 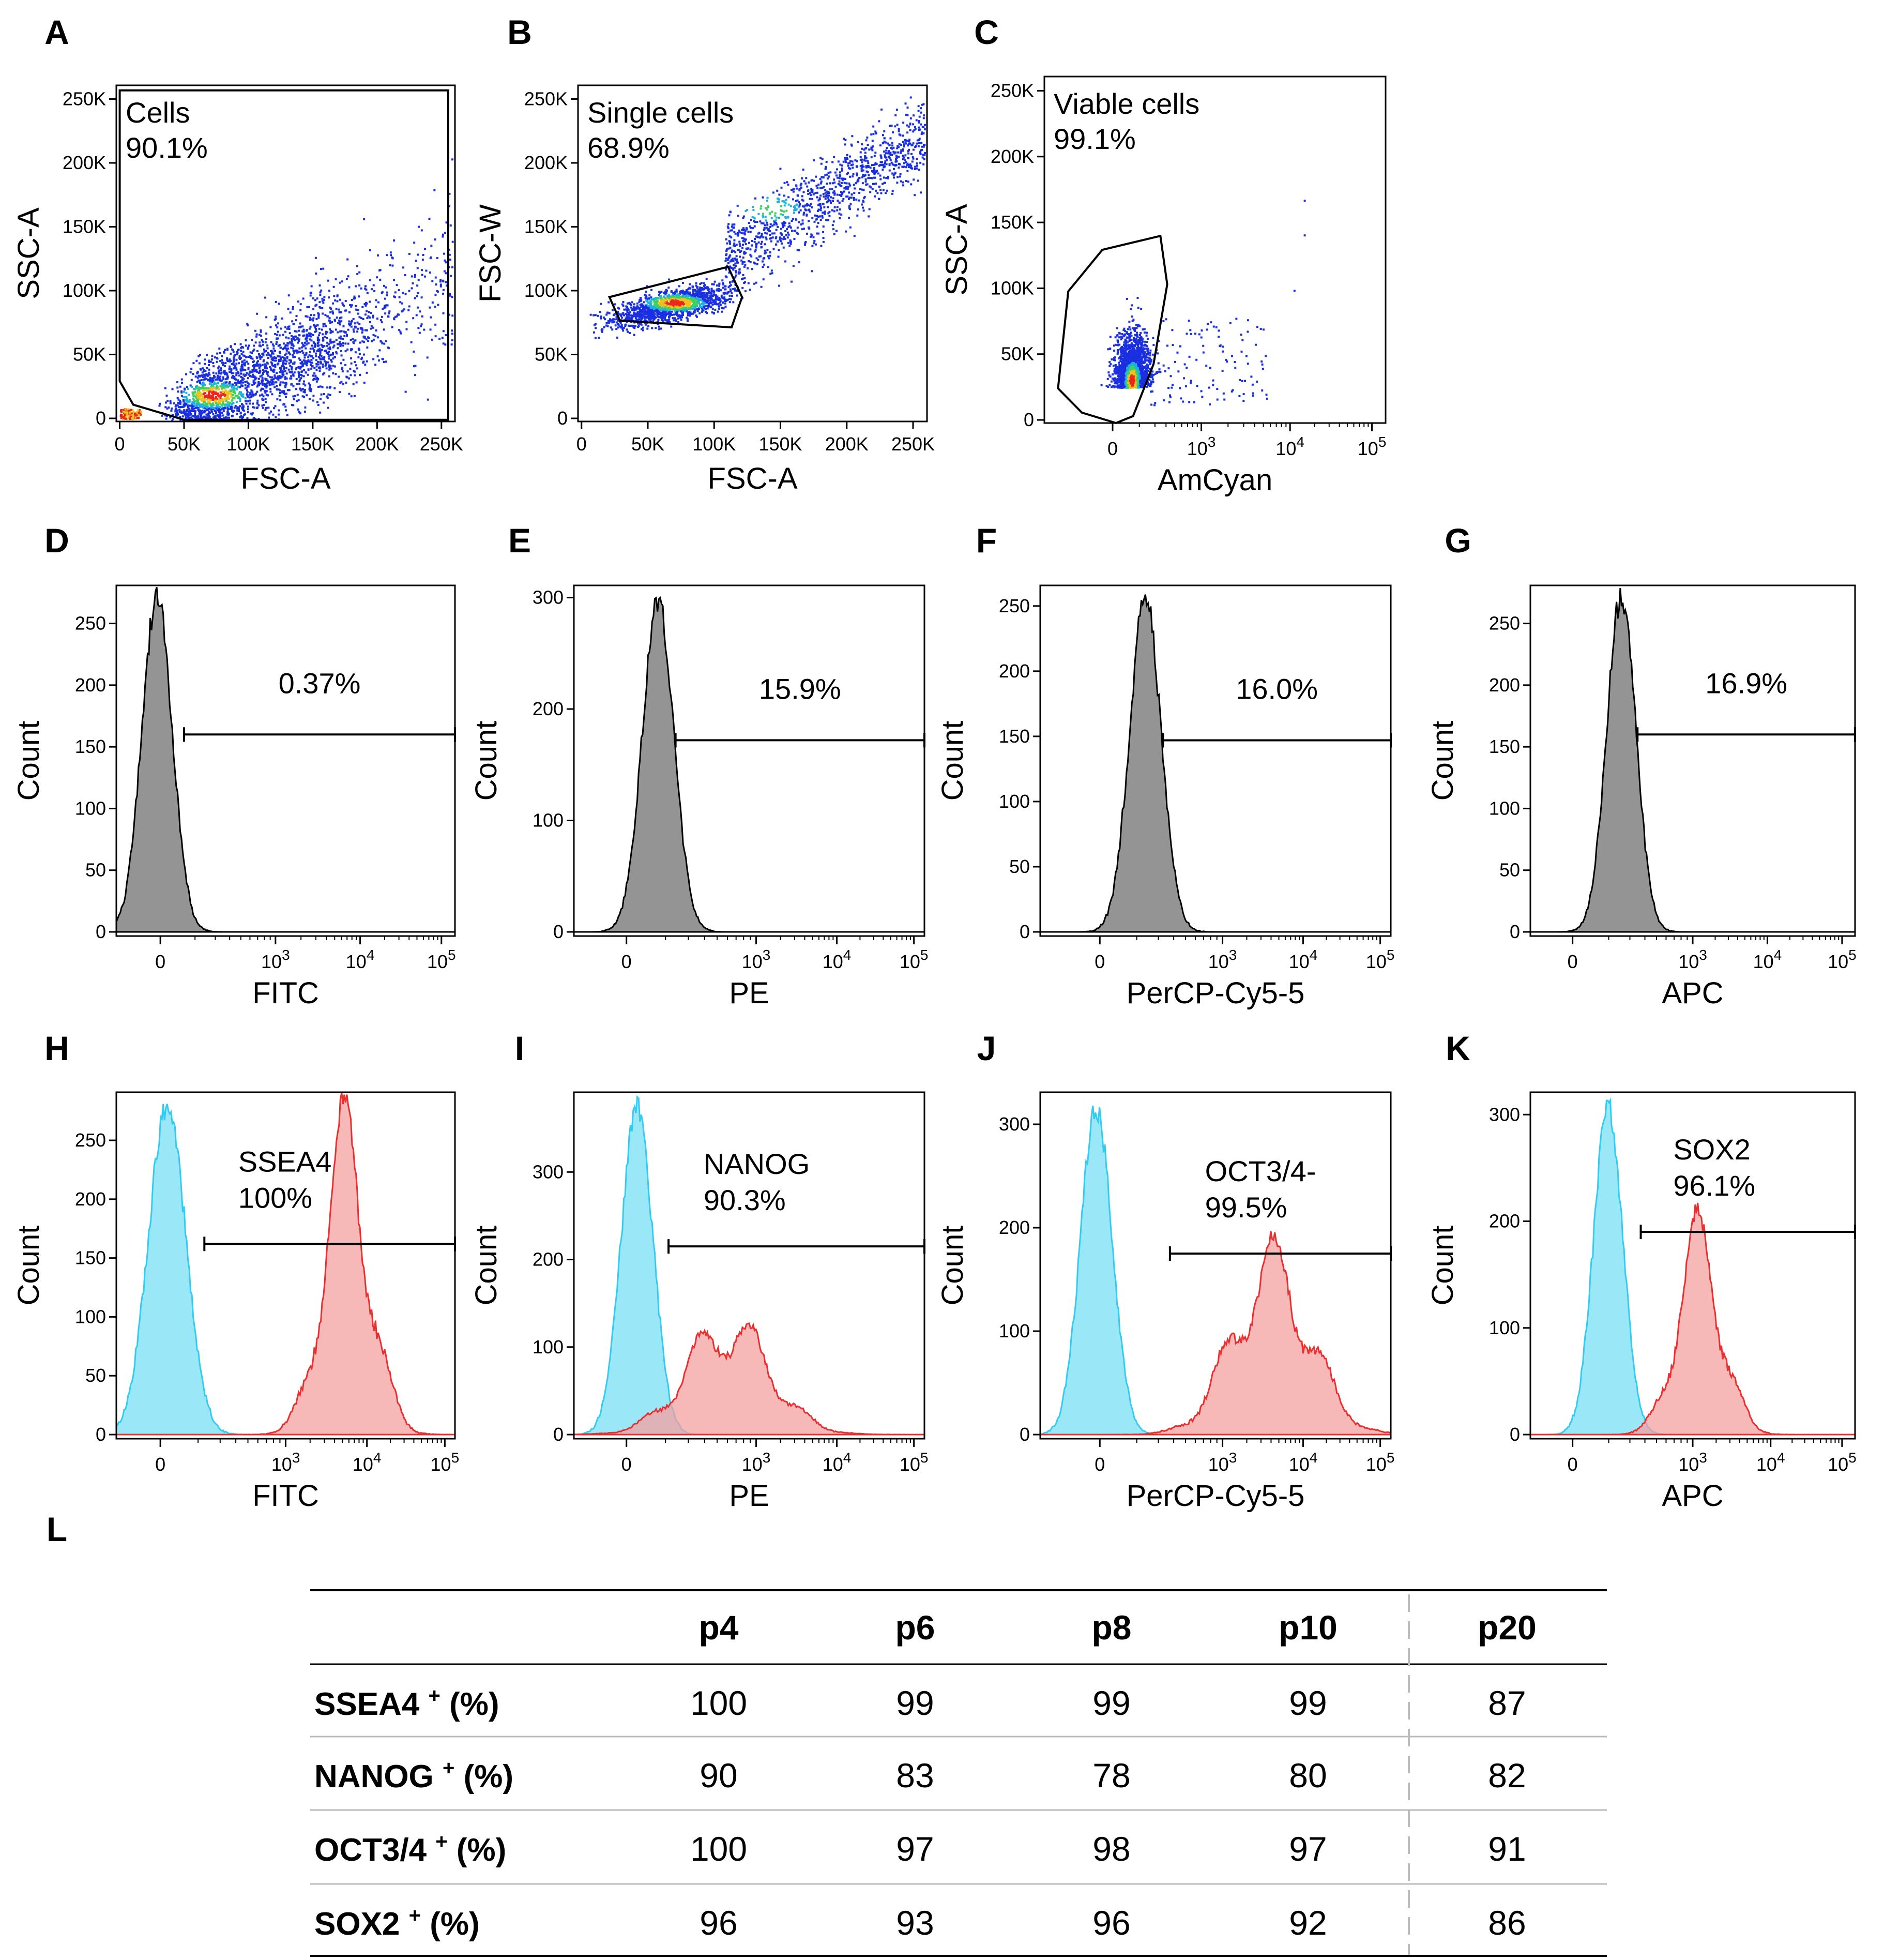 I want to click on table-cell: 96, so click(x=718, y=1923).